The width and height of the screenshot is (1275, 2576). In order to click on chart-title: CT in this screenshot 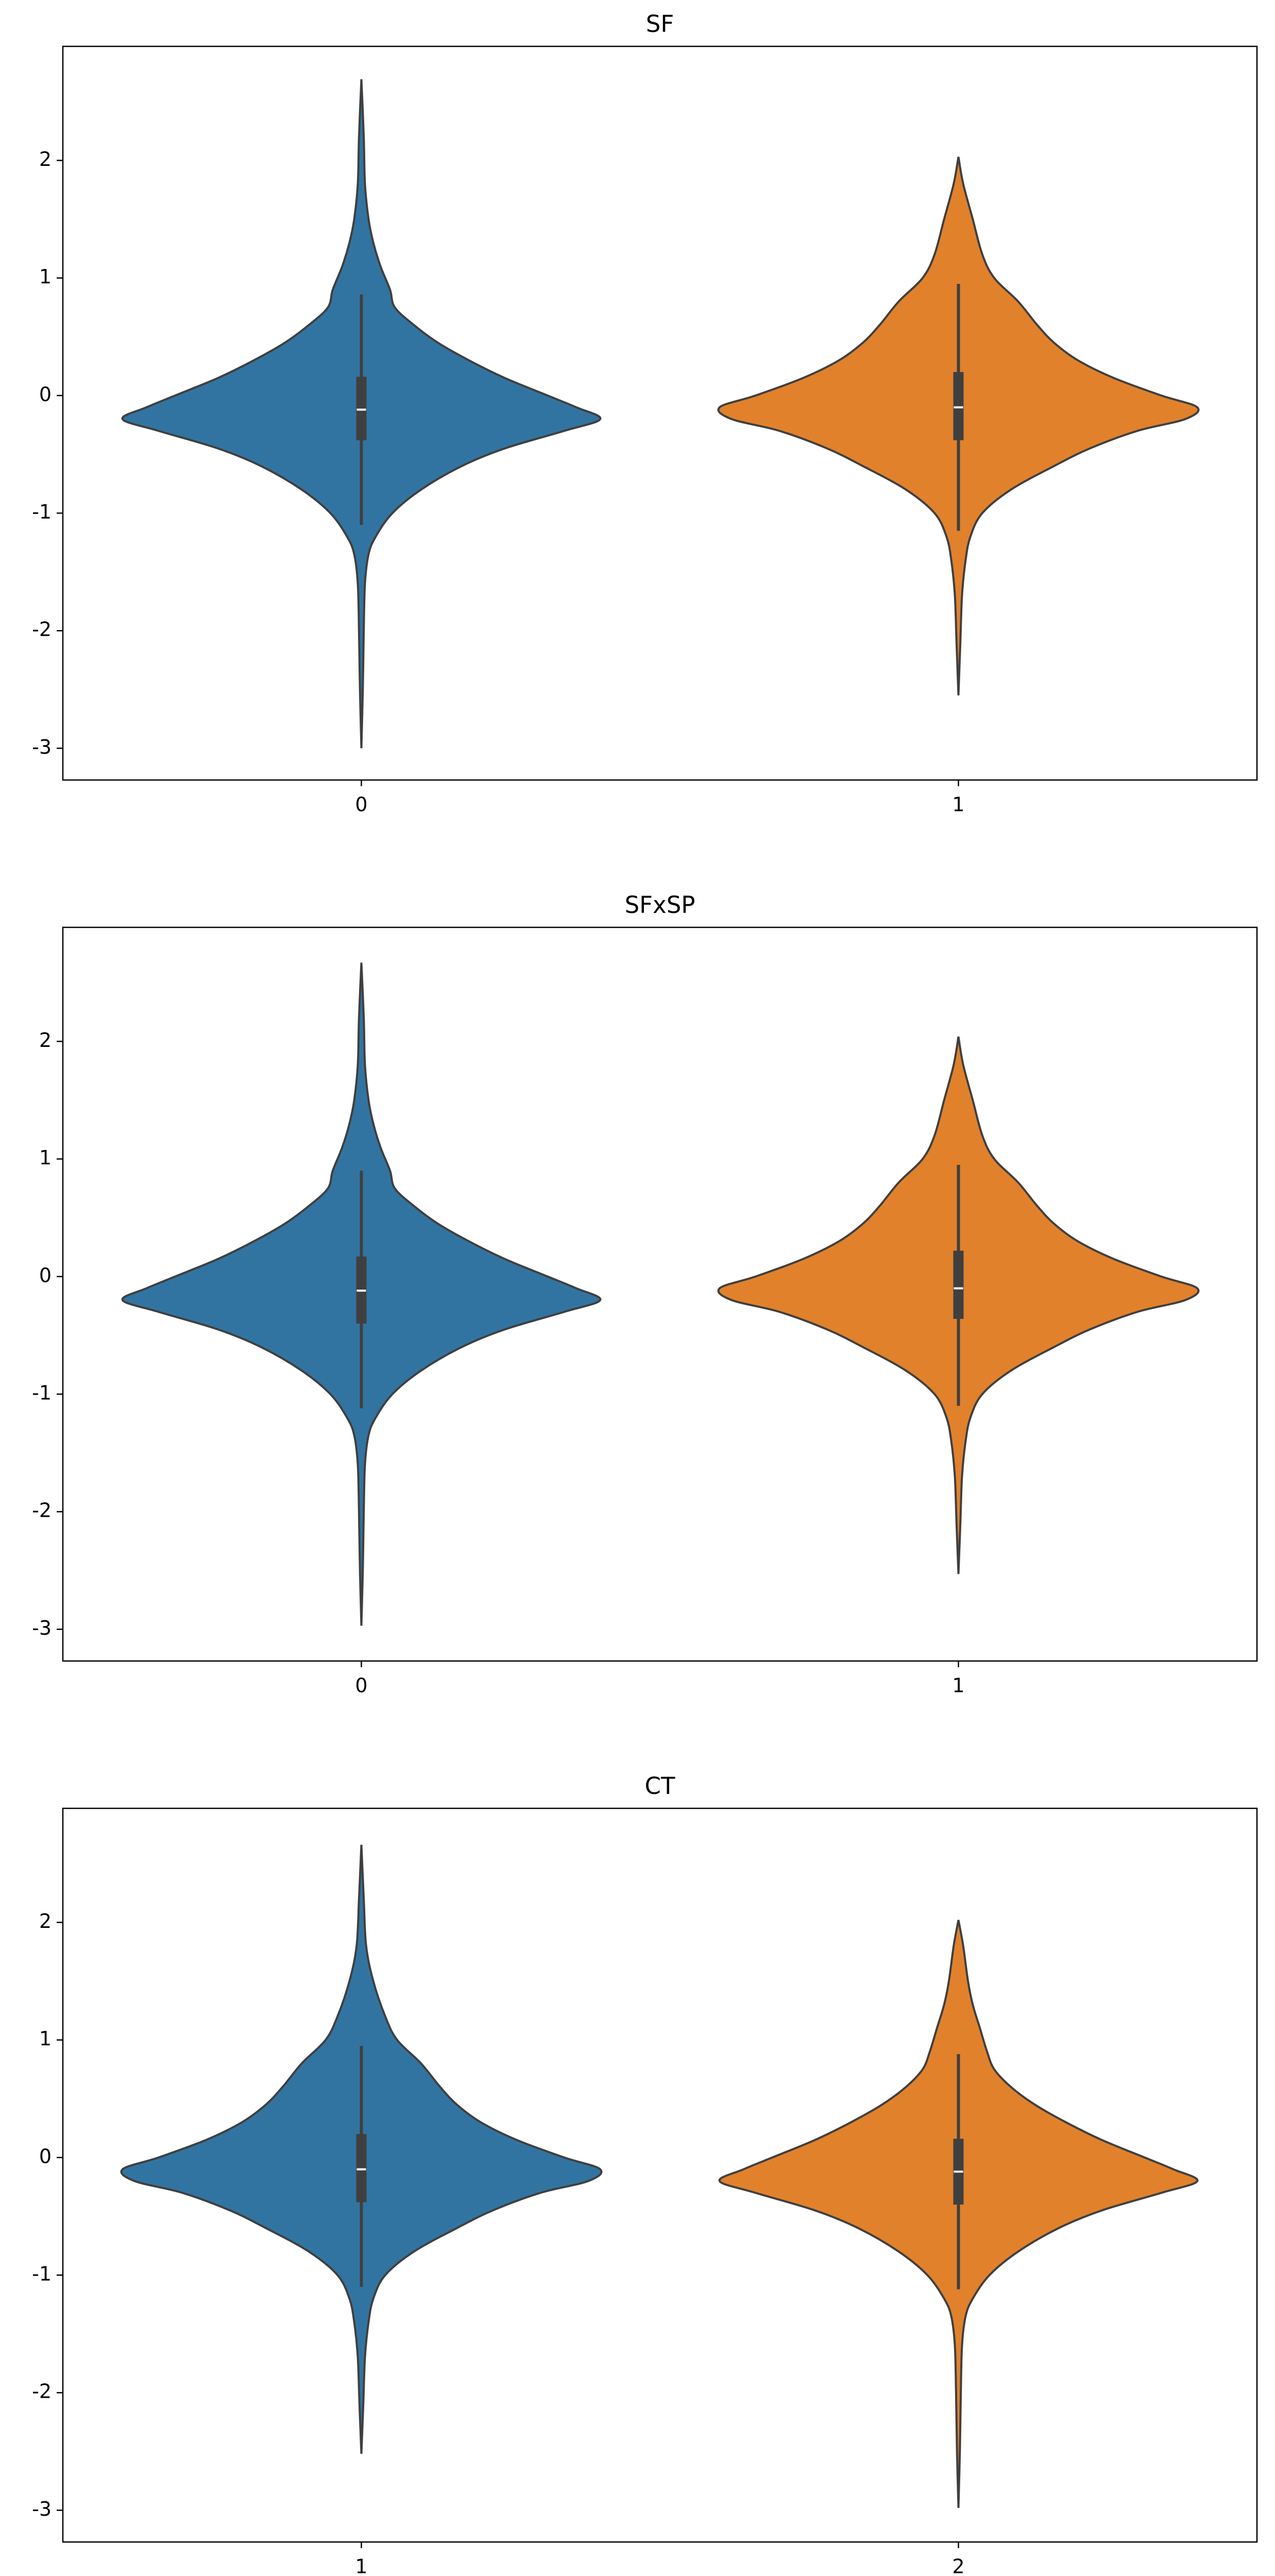, I will do `click(660, 1786)`.